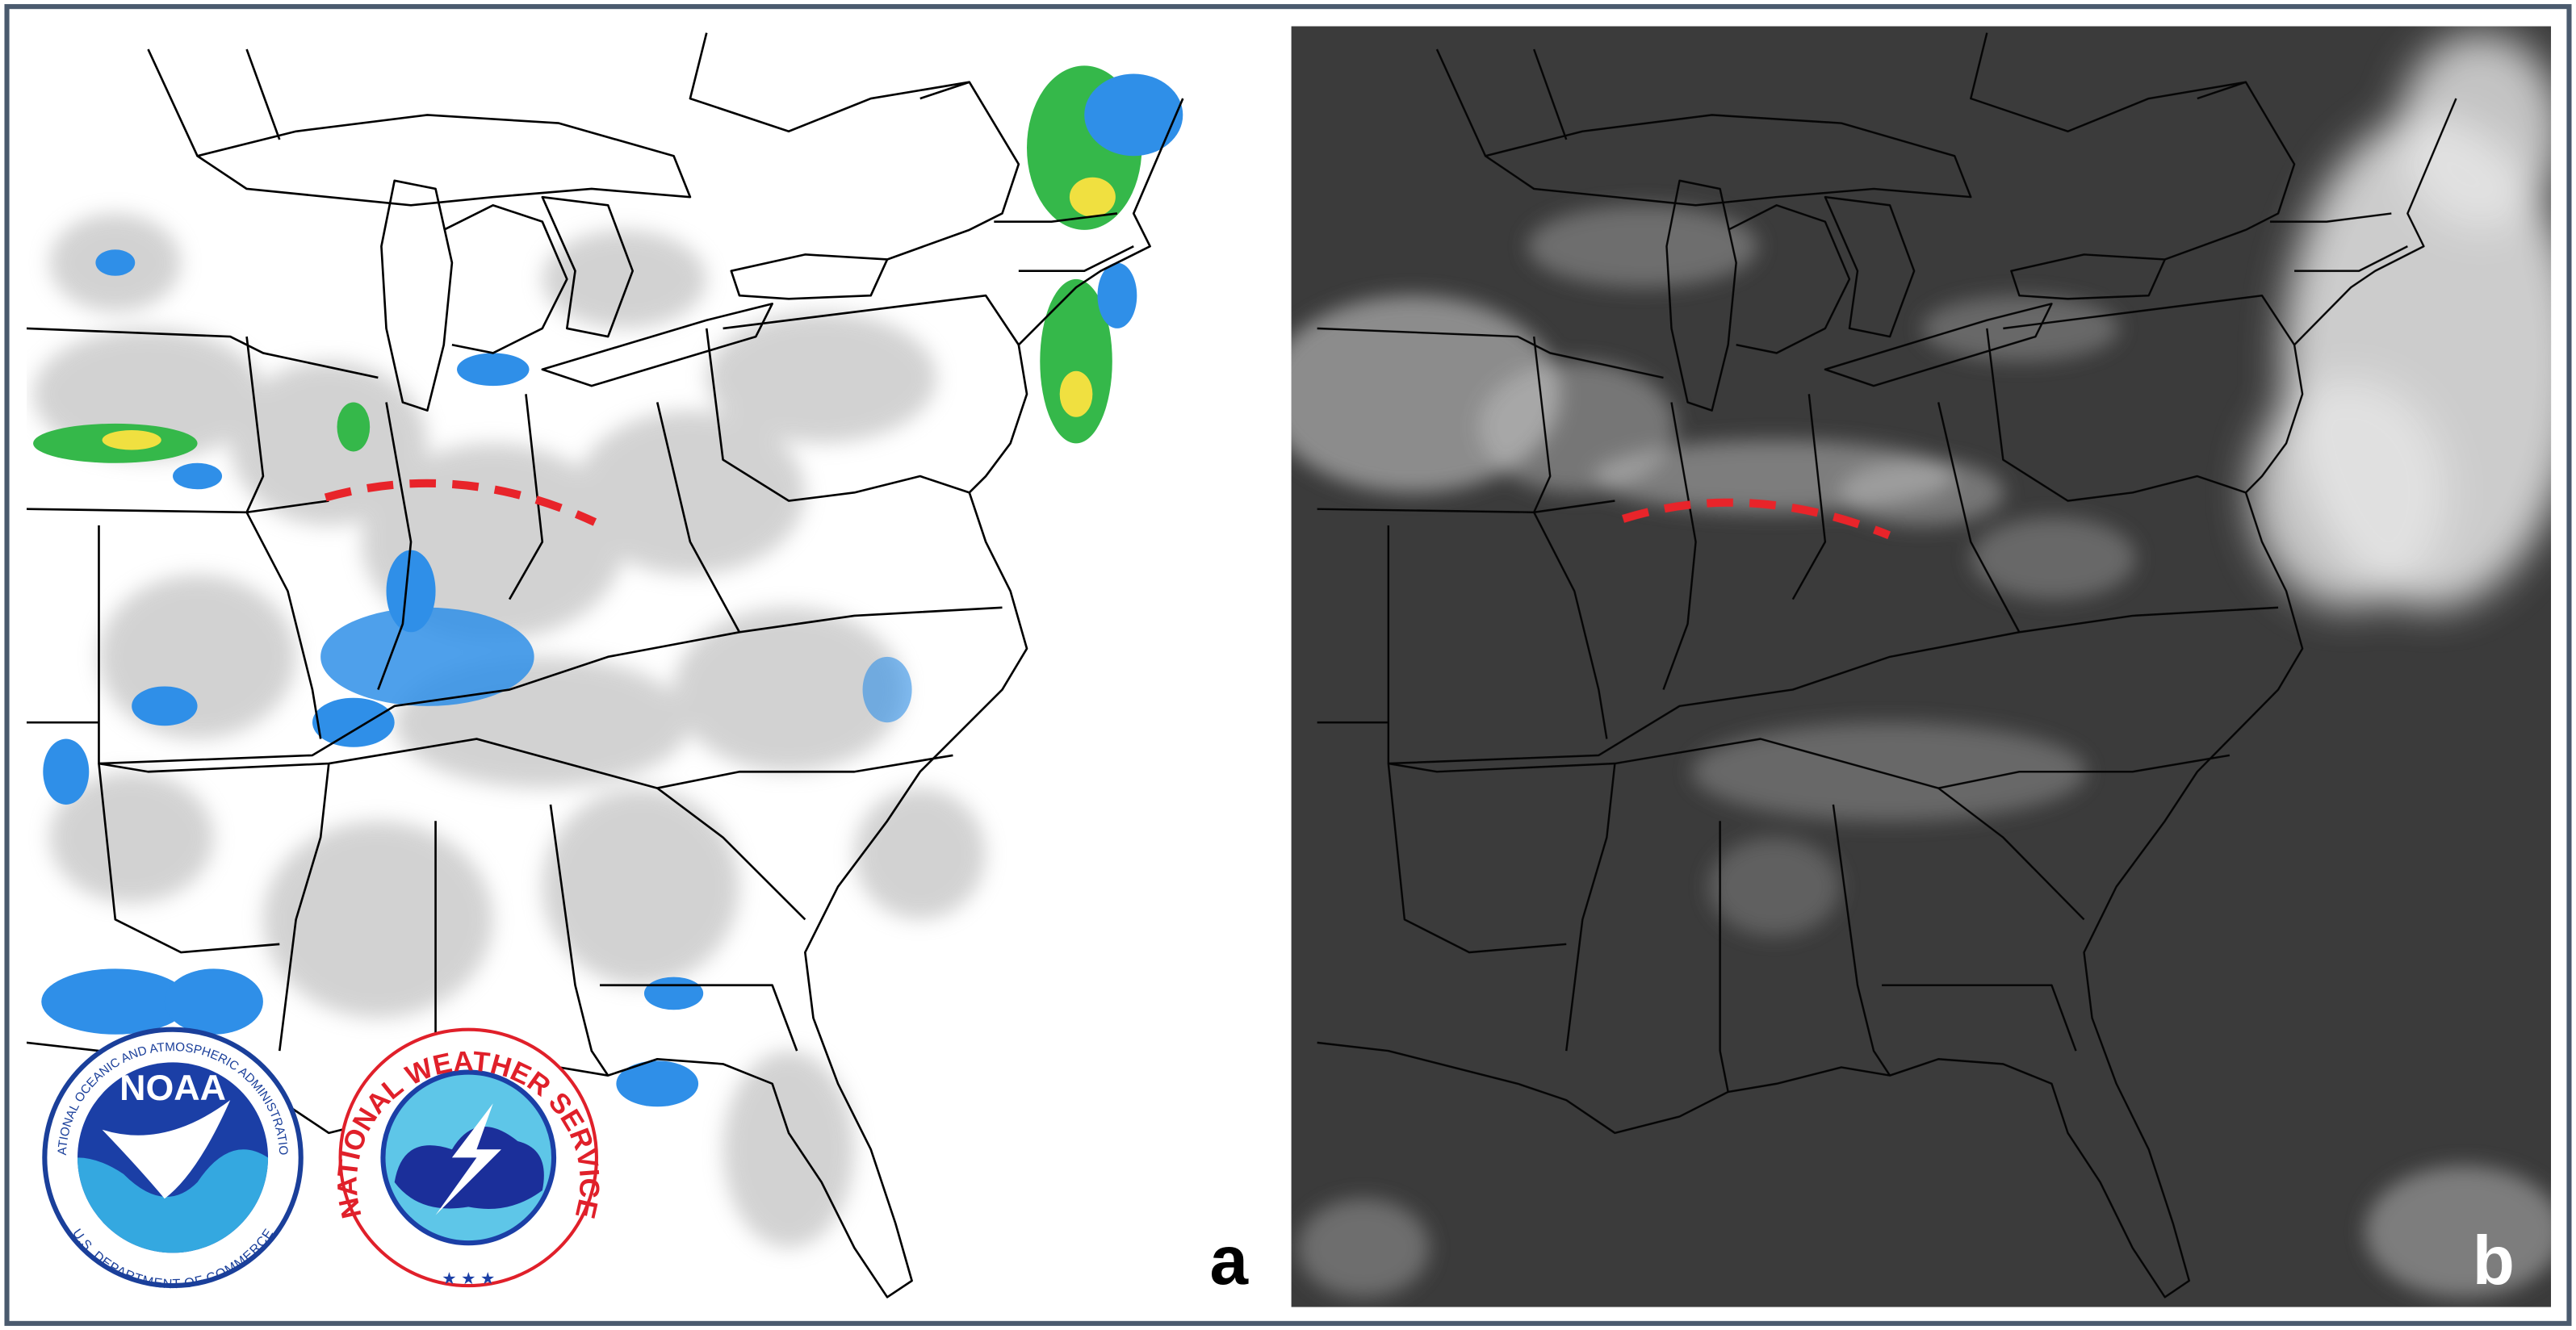 The image size is (2576, 1330). I want to click on panel-label: b, so click(2494, 1261).